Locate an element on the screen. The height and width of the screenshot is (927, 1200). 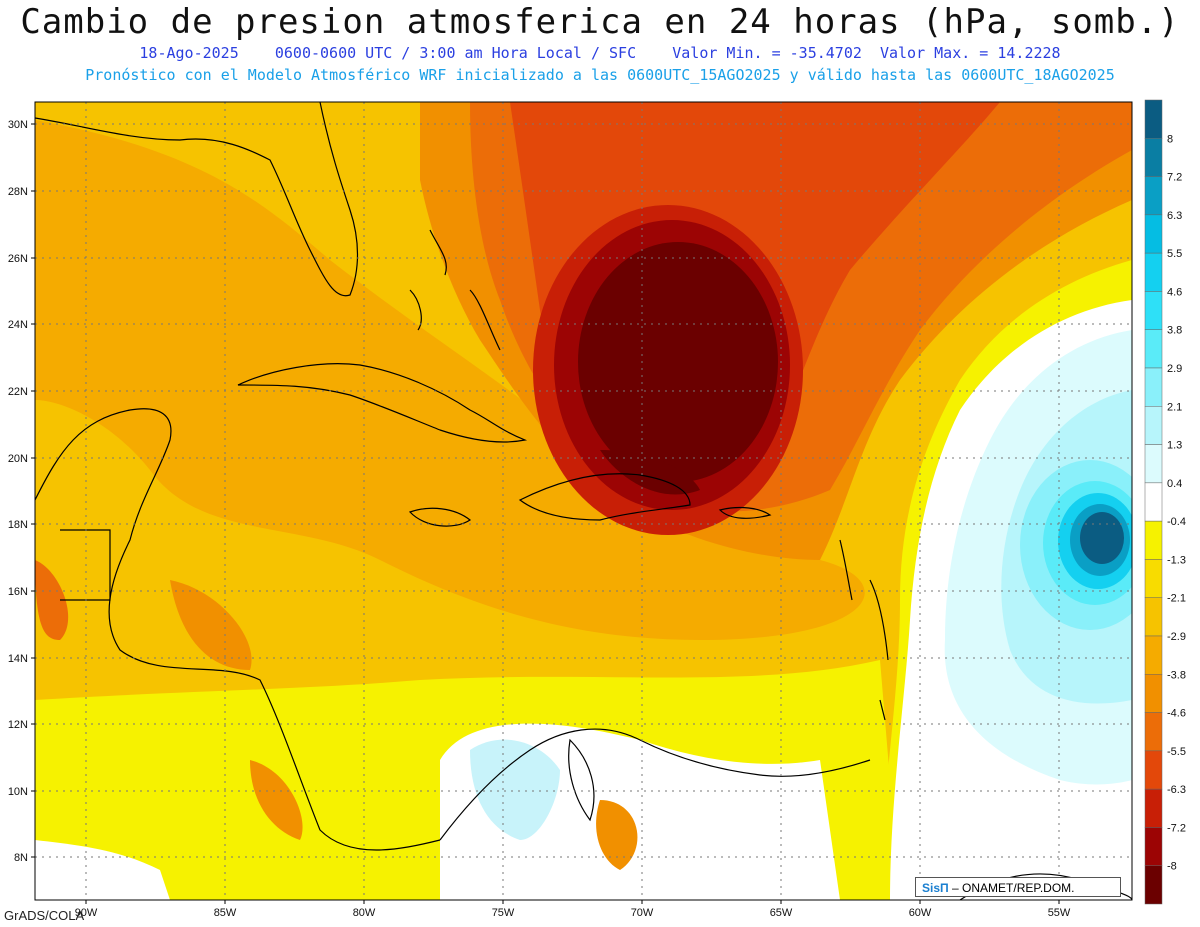
credit-org: – ONAMET/REP.DOM. is located at coordinates (1013, 888).